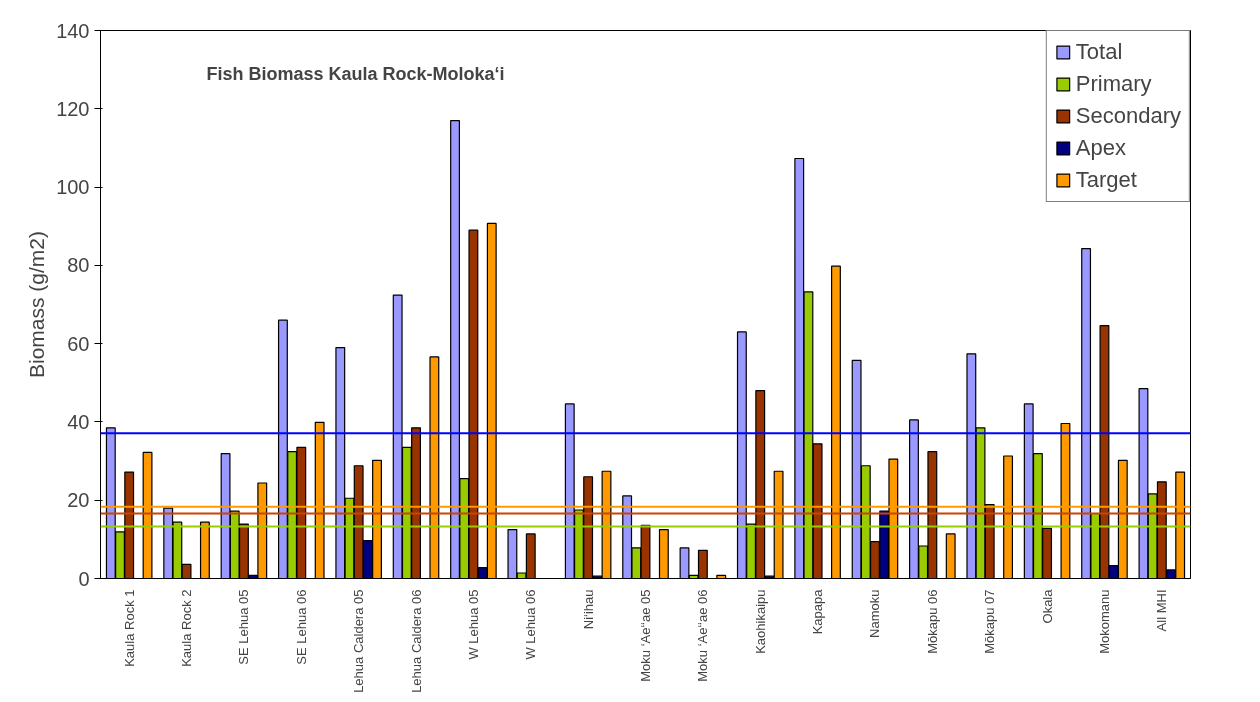  What do you see at coordinates (875, 613) in the screenshot?
I see `x-tick-label: Namoku` at bounding box center [875, 613].